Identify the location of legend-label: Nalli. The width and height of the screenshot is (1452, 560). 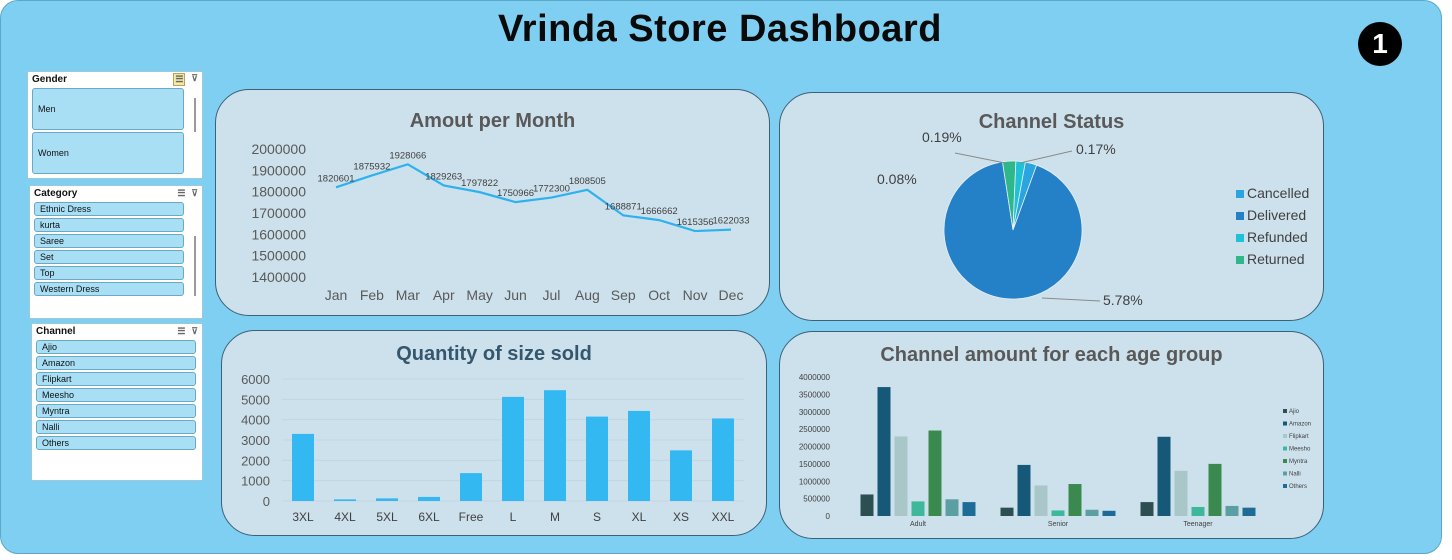
(1295, 475).